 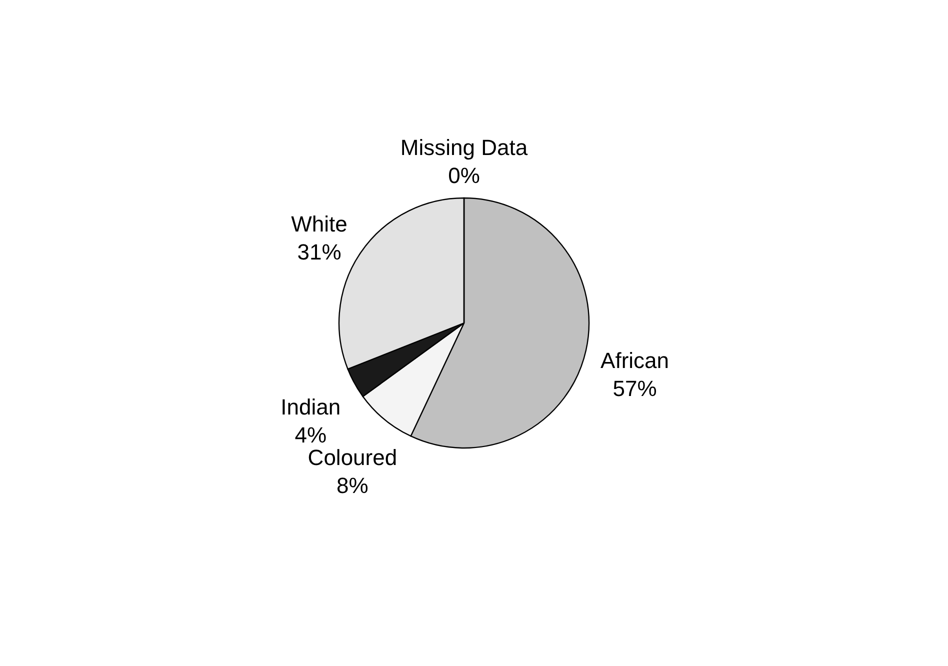 I want to click on data-label: 31%, so click(x=319, y=252).